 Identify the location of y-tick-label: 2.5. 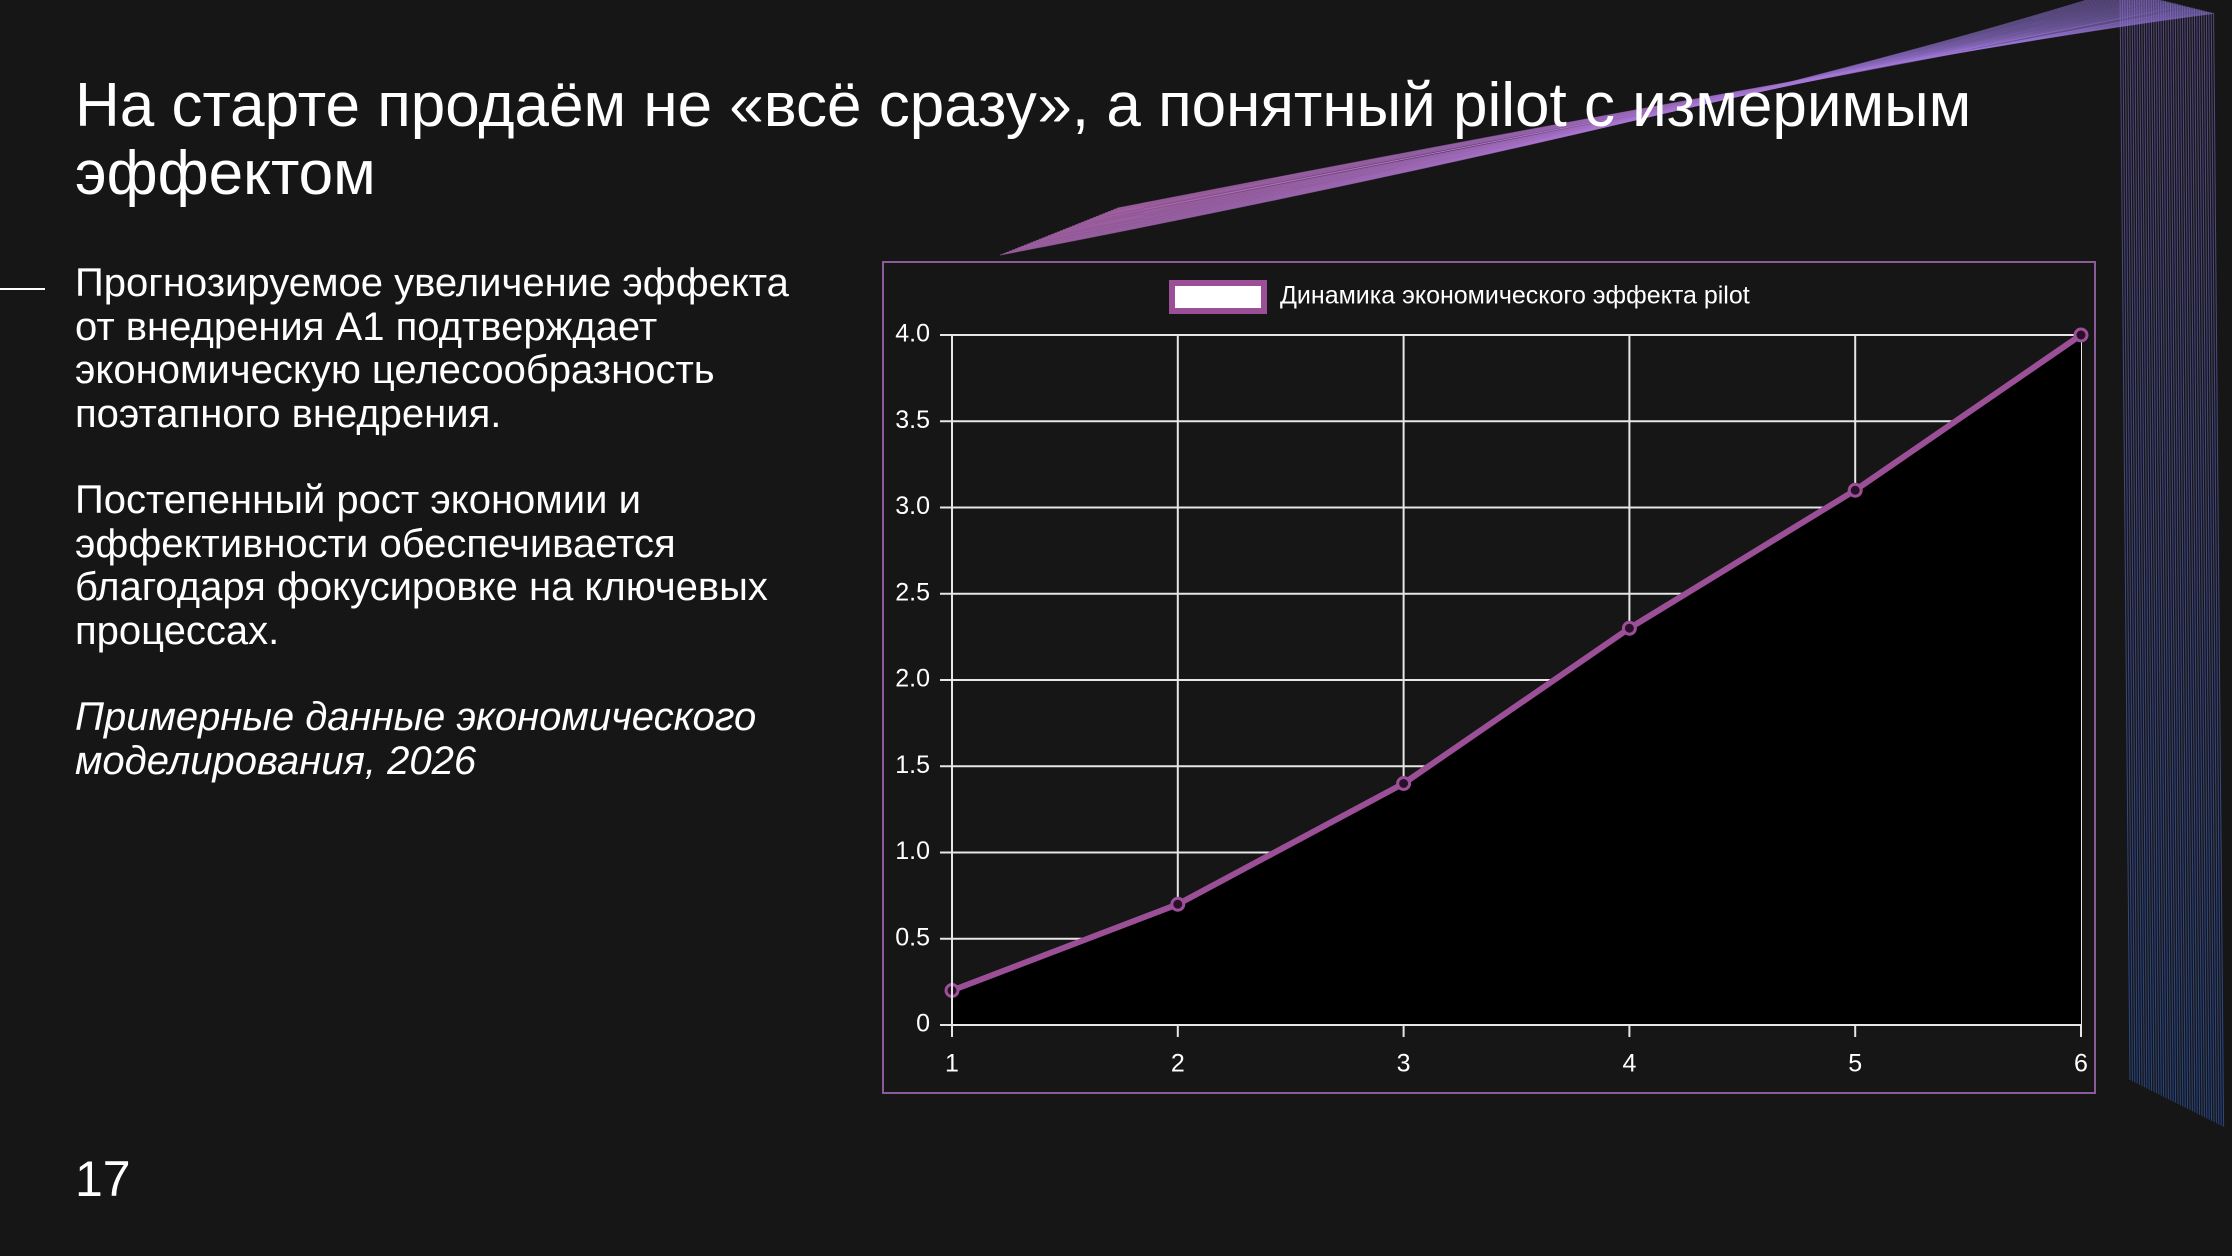
(912, 592).